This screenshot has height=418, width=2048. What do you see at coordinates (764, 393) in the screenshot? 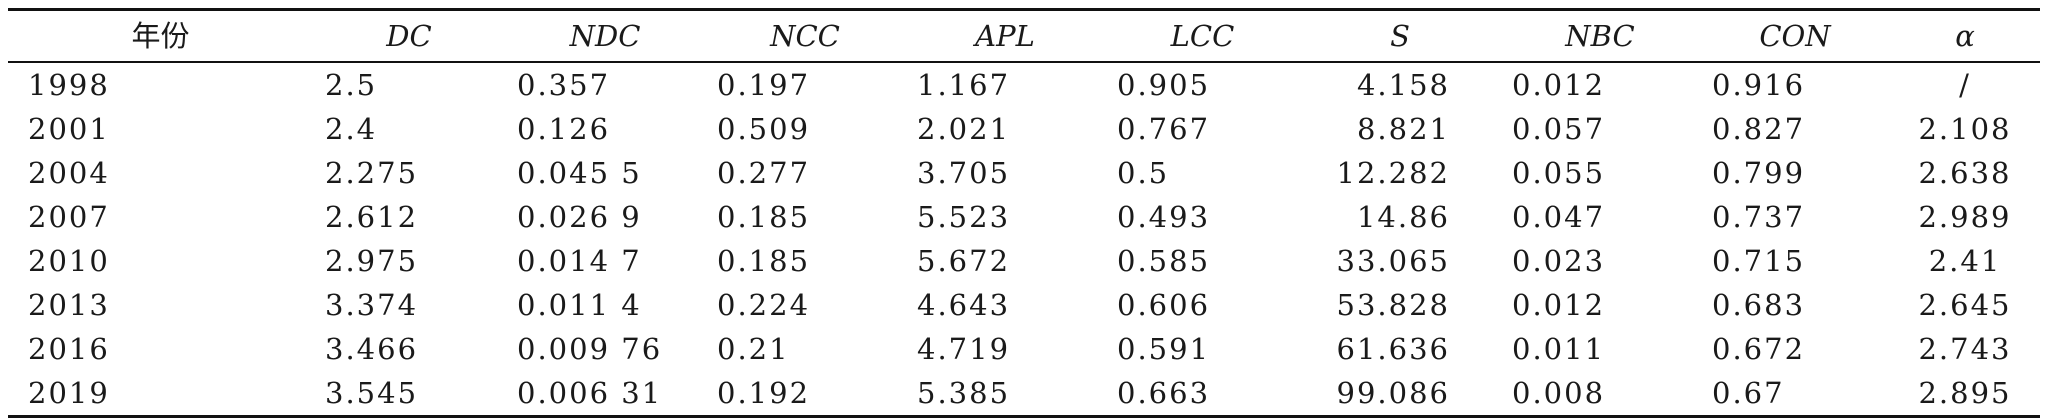
I see `cell-ncc: 0.192` at bounding box center [764, 393].